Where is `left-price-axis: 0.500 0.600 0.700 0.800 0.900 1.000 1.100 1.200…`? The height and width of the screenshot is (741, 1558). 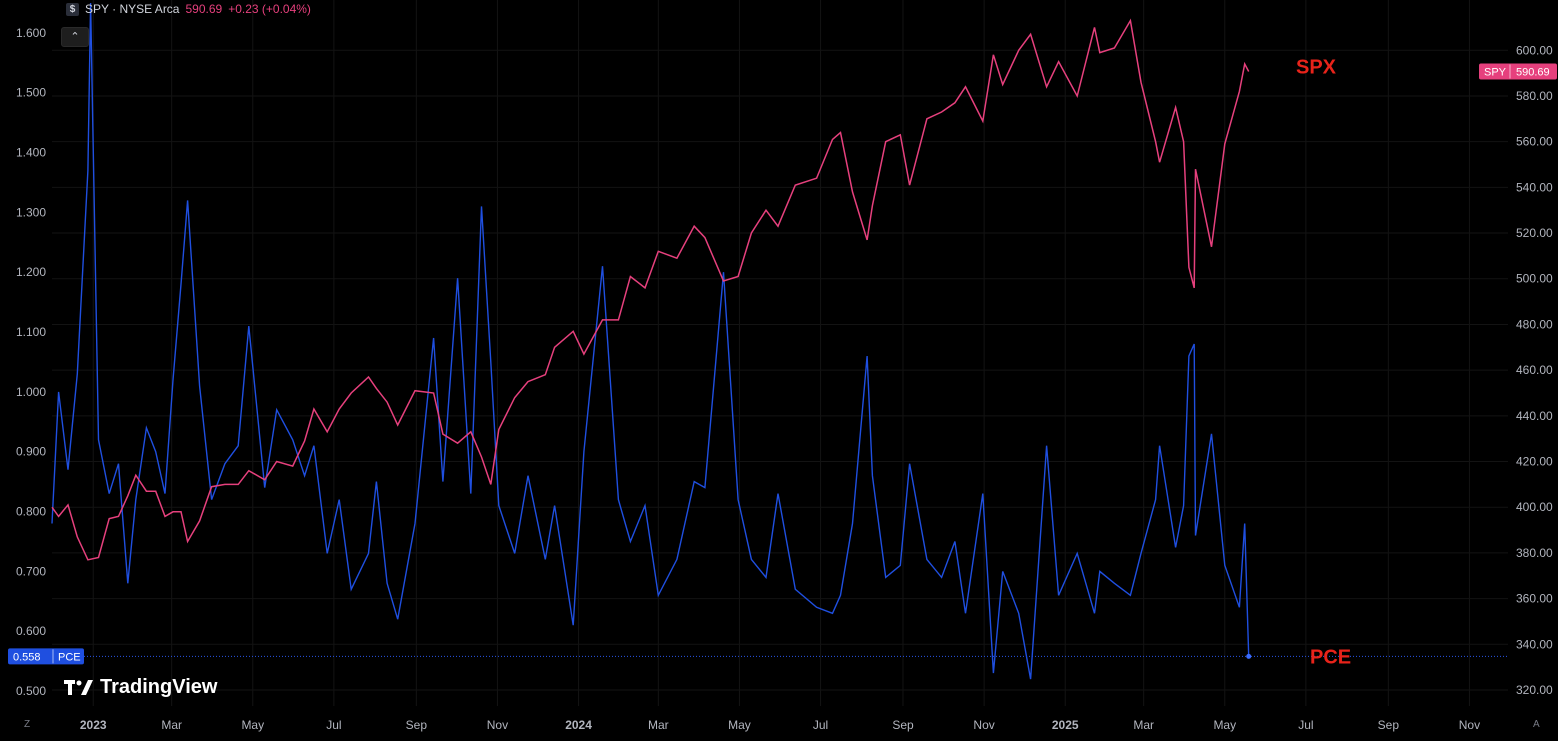
left-price-axis: 0.500 0.600 0.700 0.800 0.900 1.000 1.100 1.200… is located at coordinates (31, 362).